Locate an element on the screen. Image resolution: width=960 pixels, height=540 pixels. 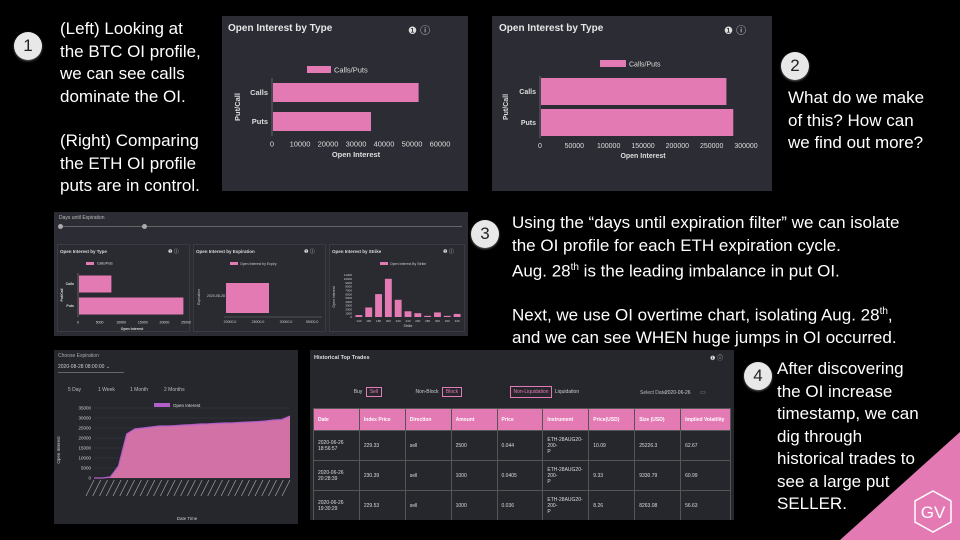
block-button: Block is located at coordinates (452, 392).